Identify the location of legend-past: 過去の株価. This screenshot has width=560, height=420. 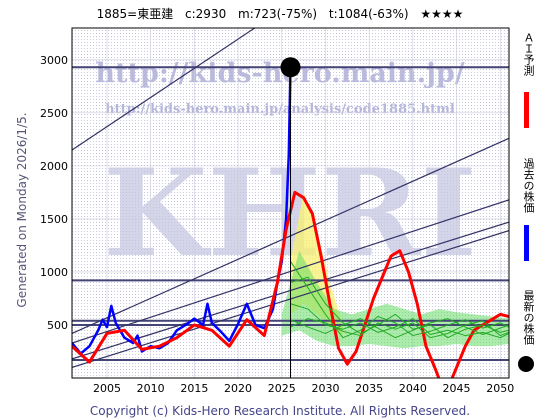
(528, 185).